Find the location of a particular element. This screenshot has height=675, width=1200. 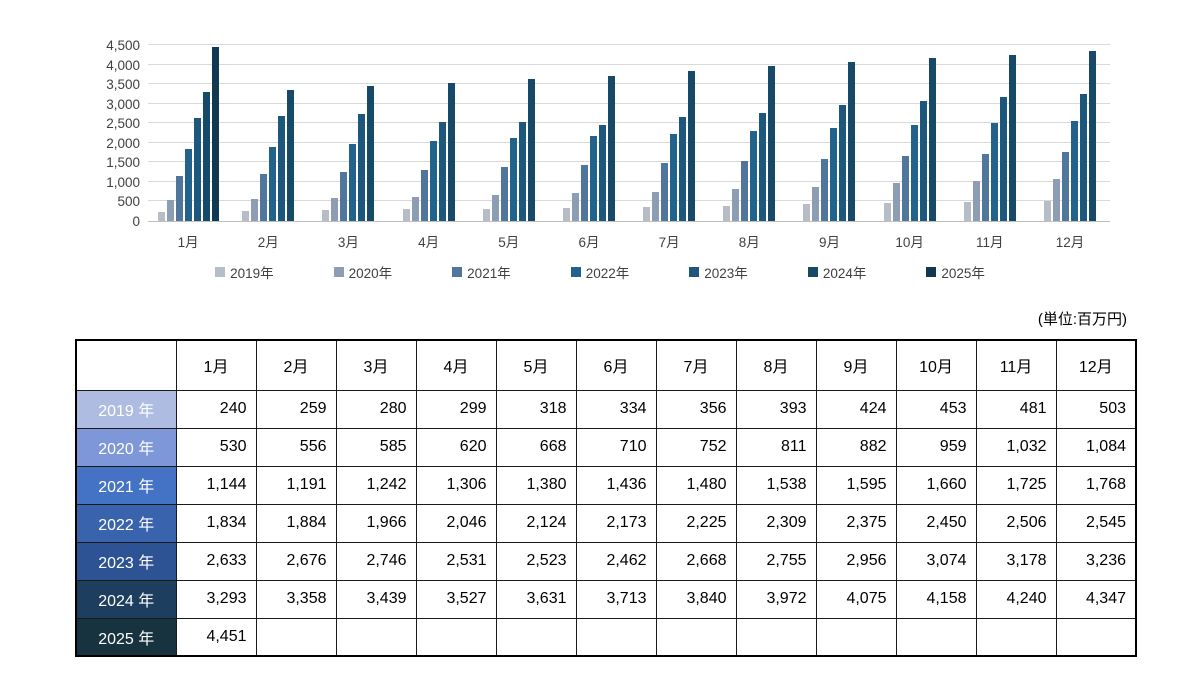

bar-2024-m5 is located at coordinates (531, 150).